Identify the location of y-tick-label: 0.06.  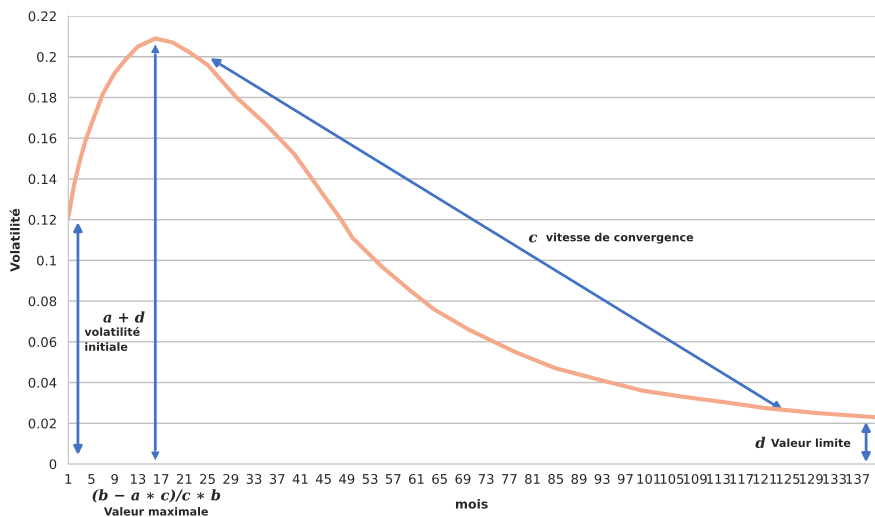
(42, 342).